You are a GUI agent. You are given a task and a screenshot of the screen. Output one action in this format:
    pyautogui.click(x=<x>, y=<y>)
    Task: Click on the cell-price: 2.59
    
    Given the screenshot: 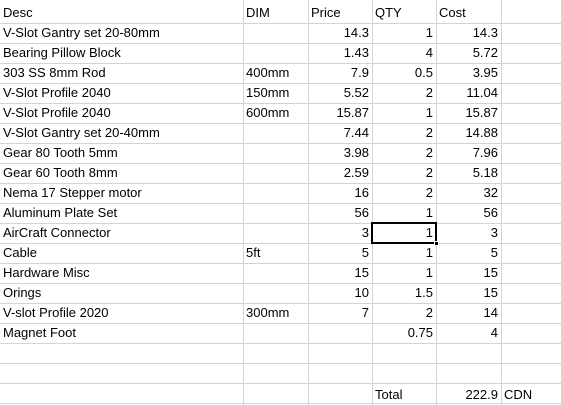 What is the action you would take?
    pyautogui.click(x=356, y=172)
    